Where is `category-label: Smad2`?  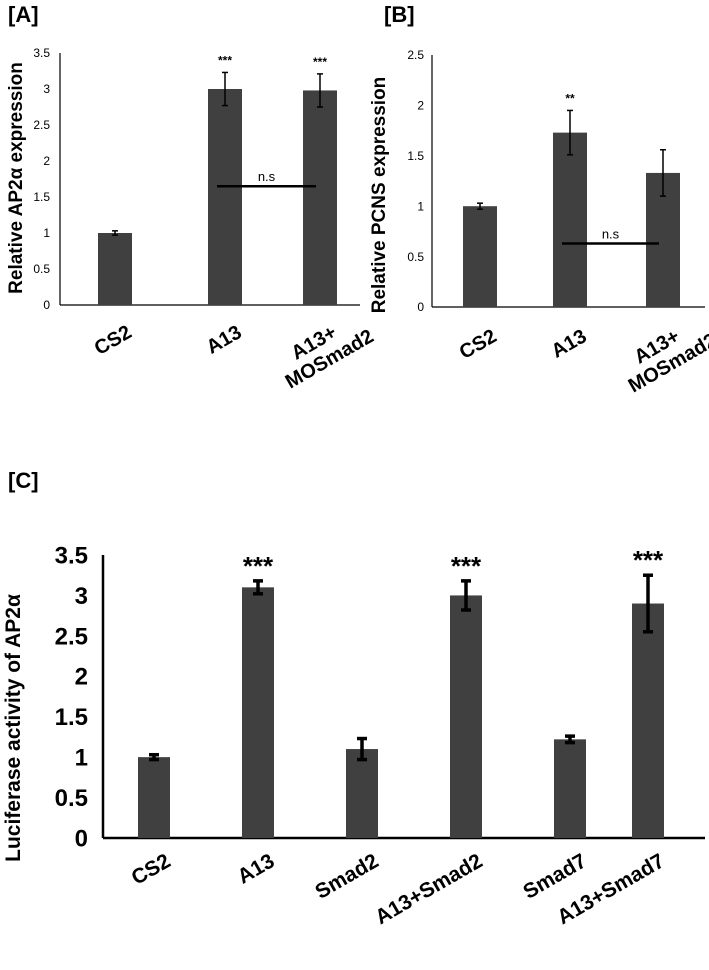
category-label: Smad2 is located at coordinates (346, 876).